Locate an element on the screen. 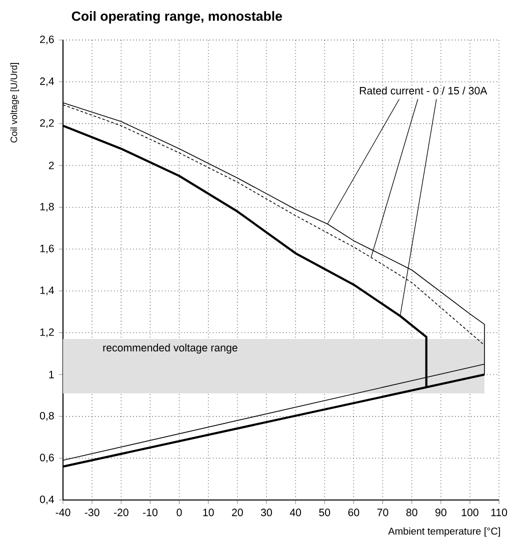  x-tick-label: 30 is located at coordinates (266, 512).